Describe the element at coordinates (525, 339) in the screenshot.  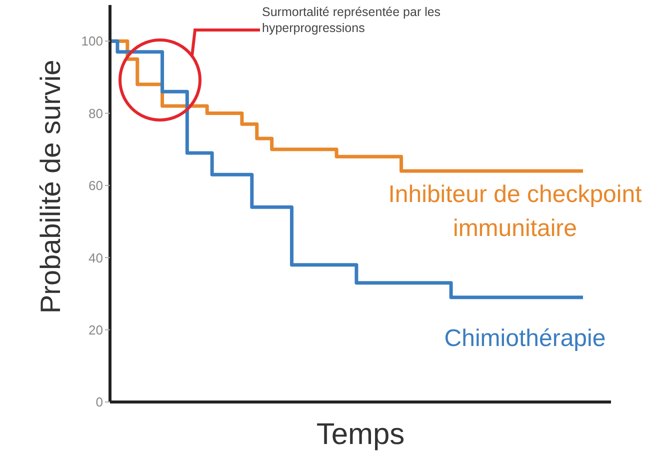
I see `series-label: Chimiothérapie` at that location.